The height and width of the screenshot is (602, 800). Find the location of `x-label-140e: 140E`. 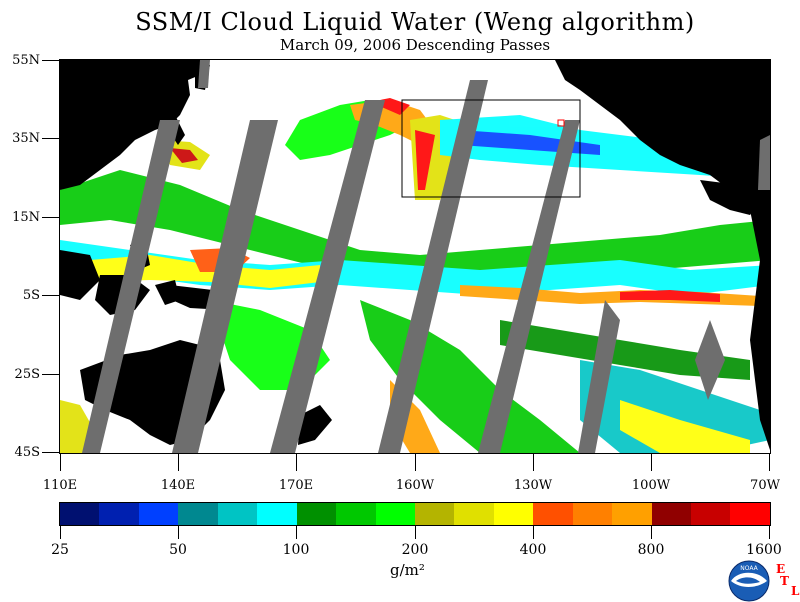

x-label-140e: 140E is located at coordinates (178, 485).